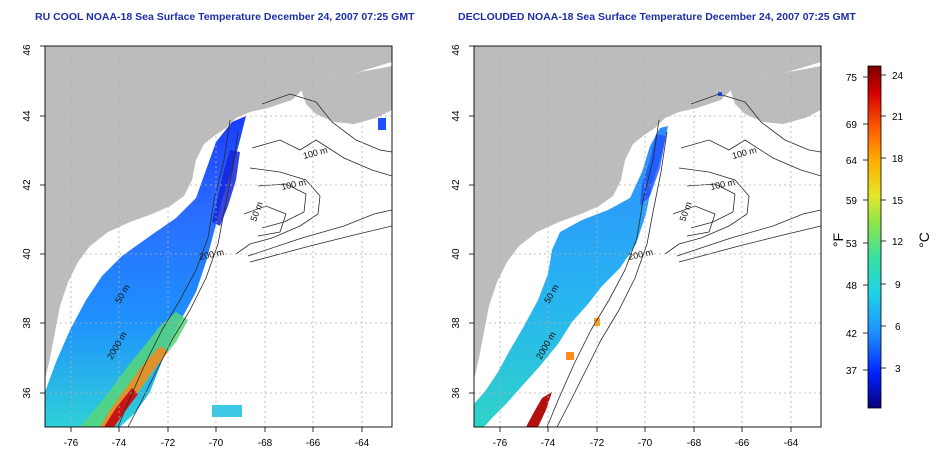 Image resolution: width=950 pixels, height=475 pixels. Describe the element at coordinates (898, 159) in the screenshot. I see `colorbar-c-tick: 18` at that location.